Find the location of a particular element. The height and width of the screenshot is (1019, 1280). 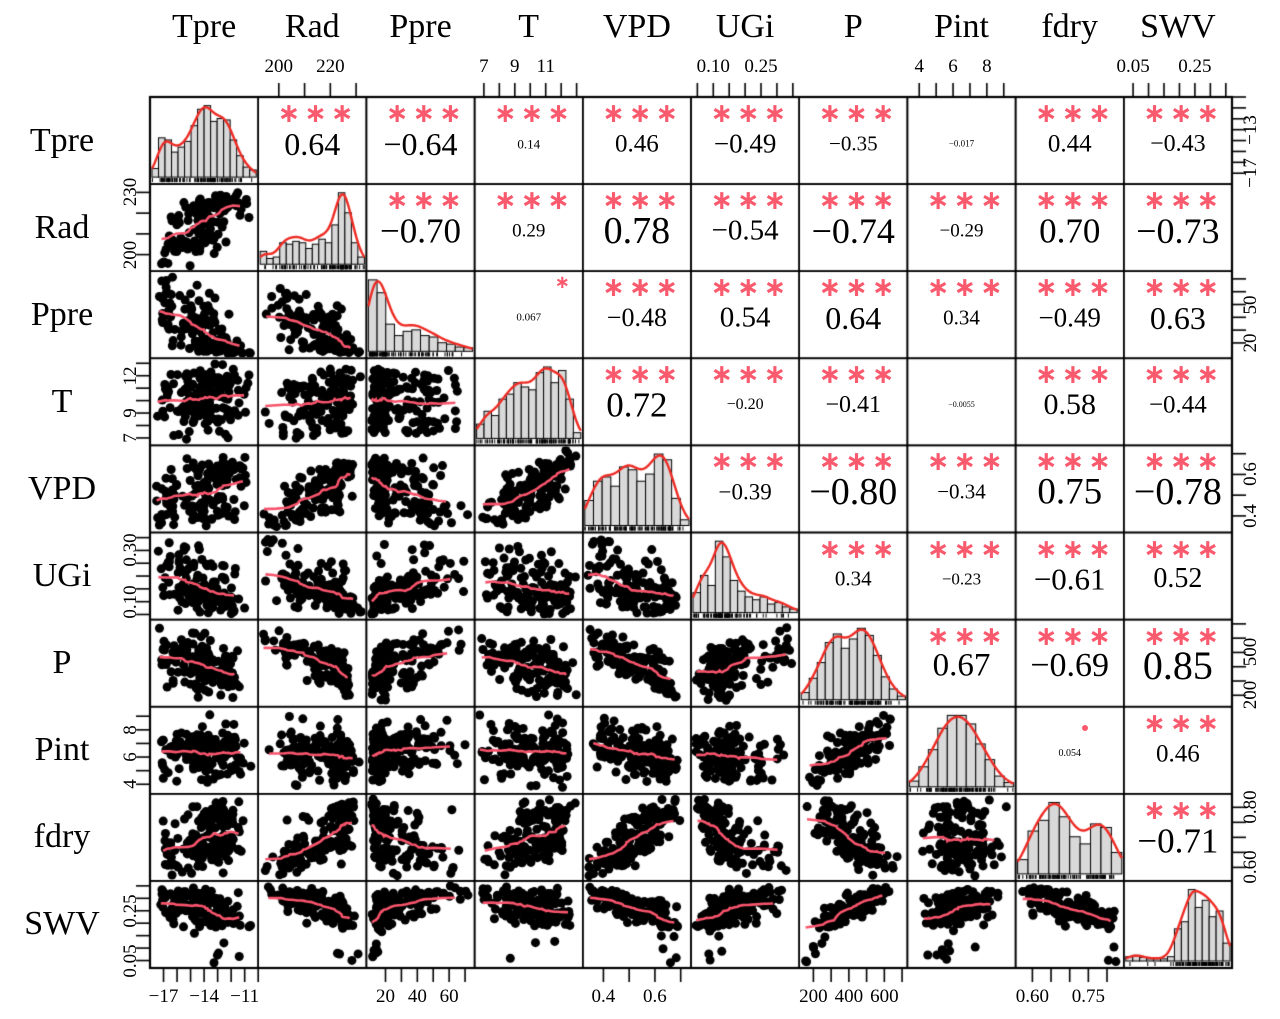

corr-value: 0.75 is located at coordinates (1070, 492).